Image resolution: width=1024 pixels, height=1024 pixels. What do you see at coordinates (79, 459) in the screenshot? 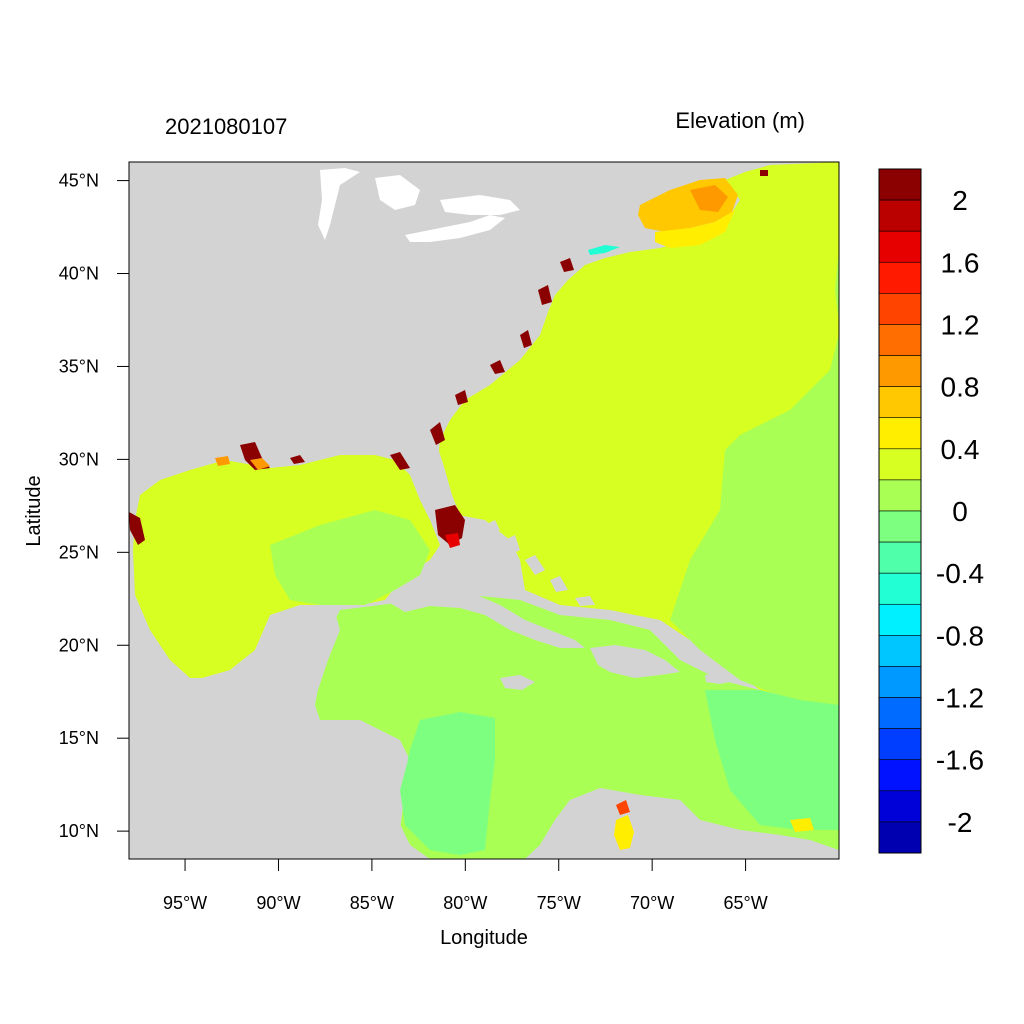
I see `lat-tick-label: 30°N` at bounding box center [79, 459].